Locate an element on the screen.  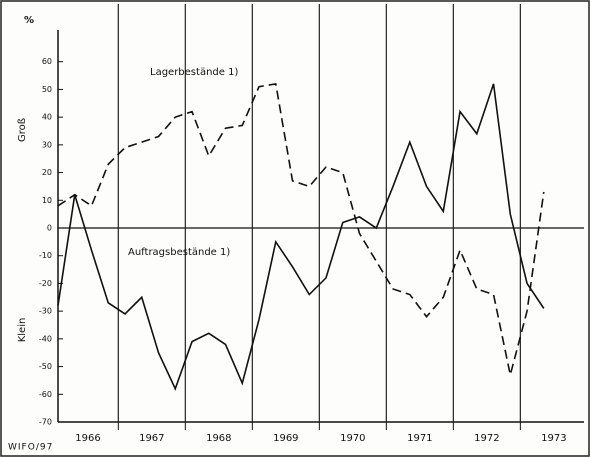
y-tick-label: 0 is located at coordinates (49, 228).